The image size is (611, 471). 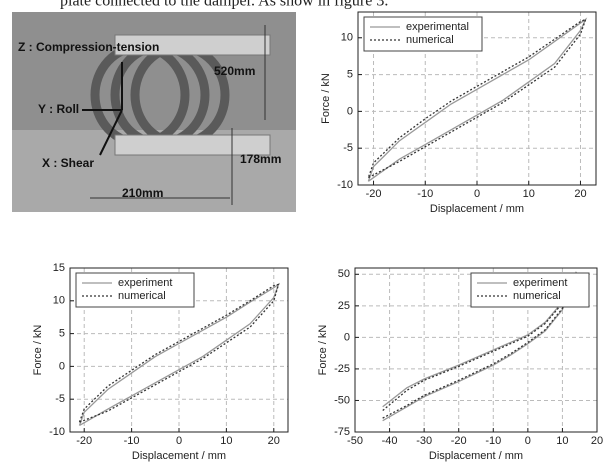 I want to click on photo-label: Y : Roll, so click(x=58, y=109).